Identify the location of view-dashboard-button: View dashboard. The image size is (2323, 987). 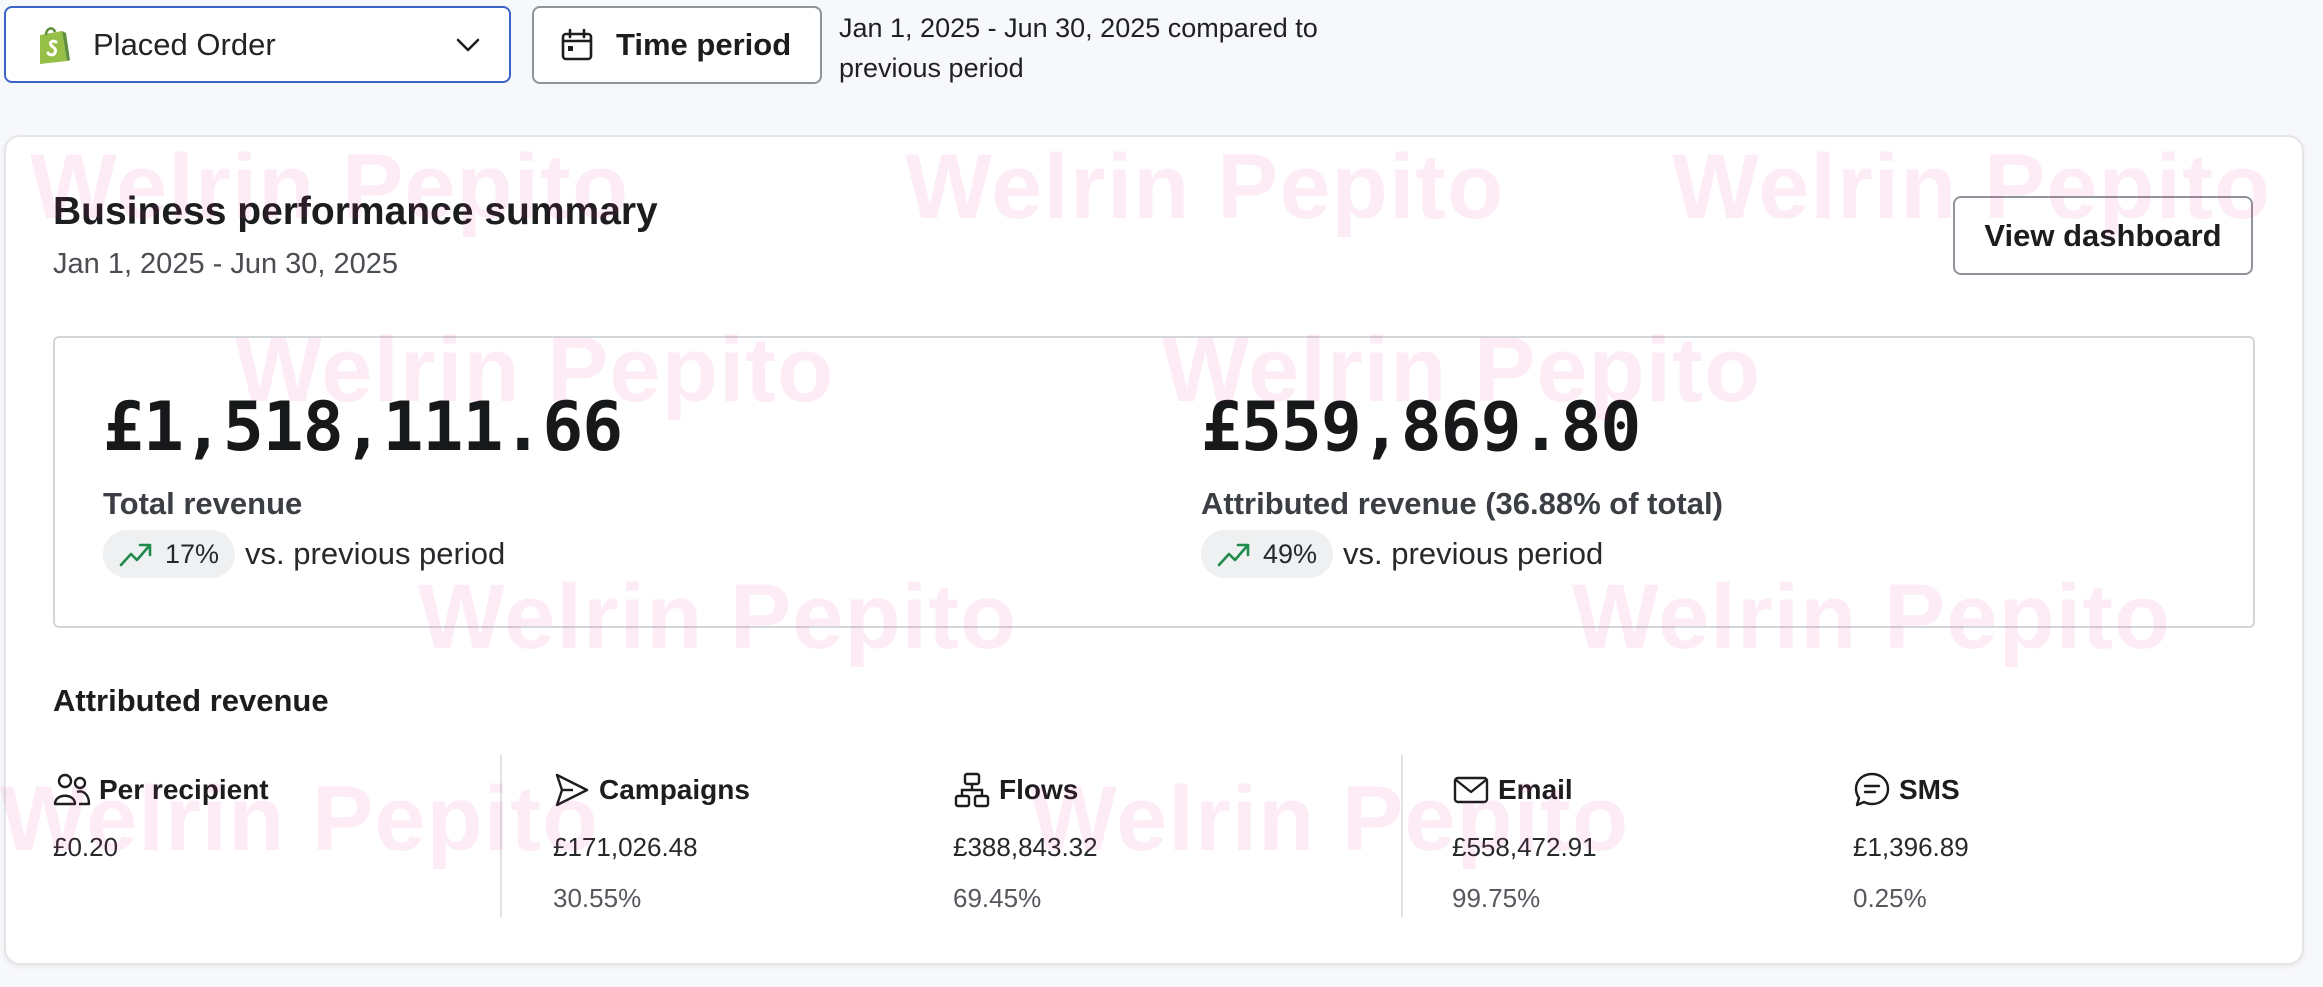
(2103, 235).